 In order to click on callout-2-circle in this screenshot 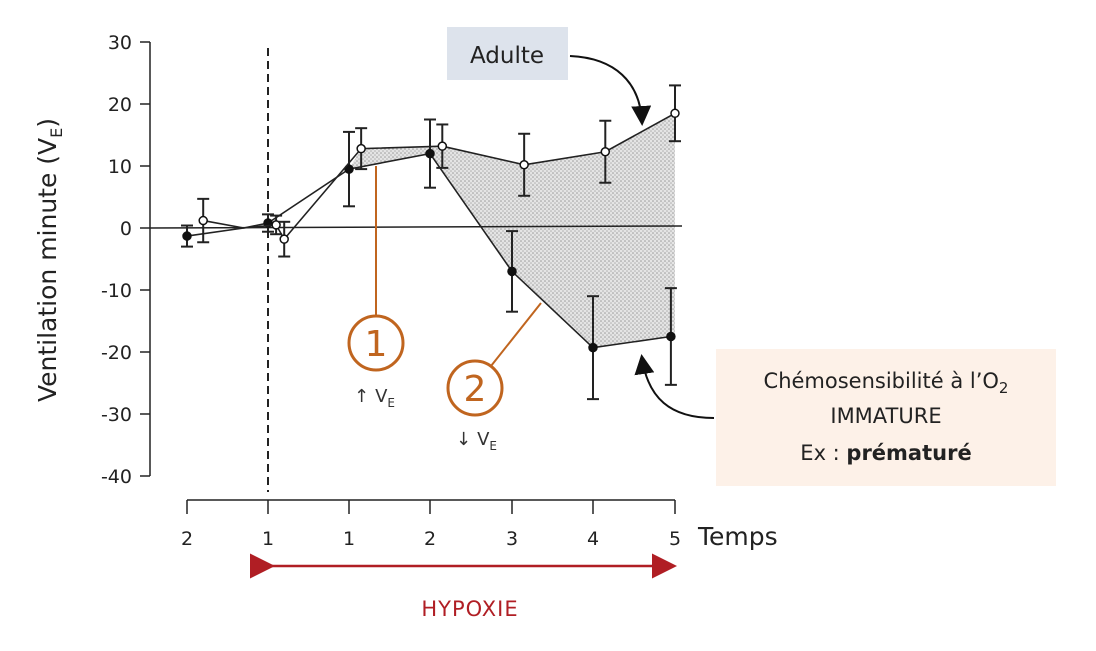, I will do `click(475, 388)`.